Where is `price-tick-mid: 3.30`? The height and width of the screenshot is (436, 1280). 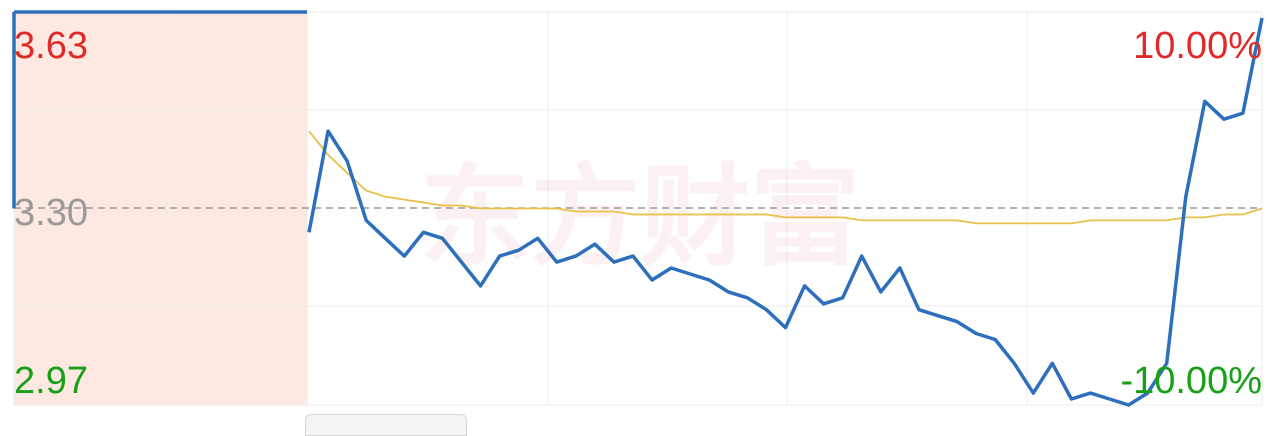 price-tick-mid: 3.30 is located at coordinates (51, 213).